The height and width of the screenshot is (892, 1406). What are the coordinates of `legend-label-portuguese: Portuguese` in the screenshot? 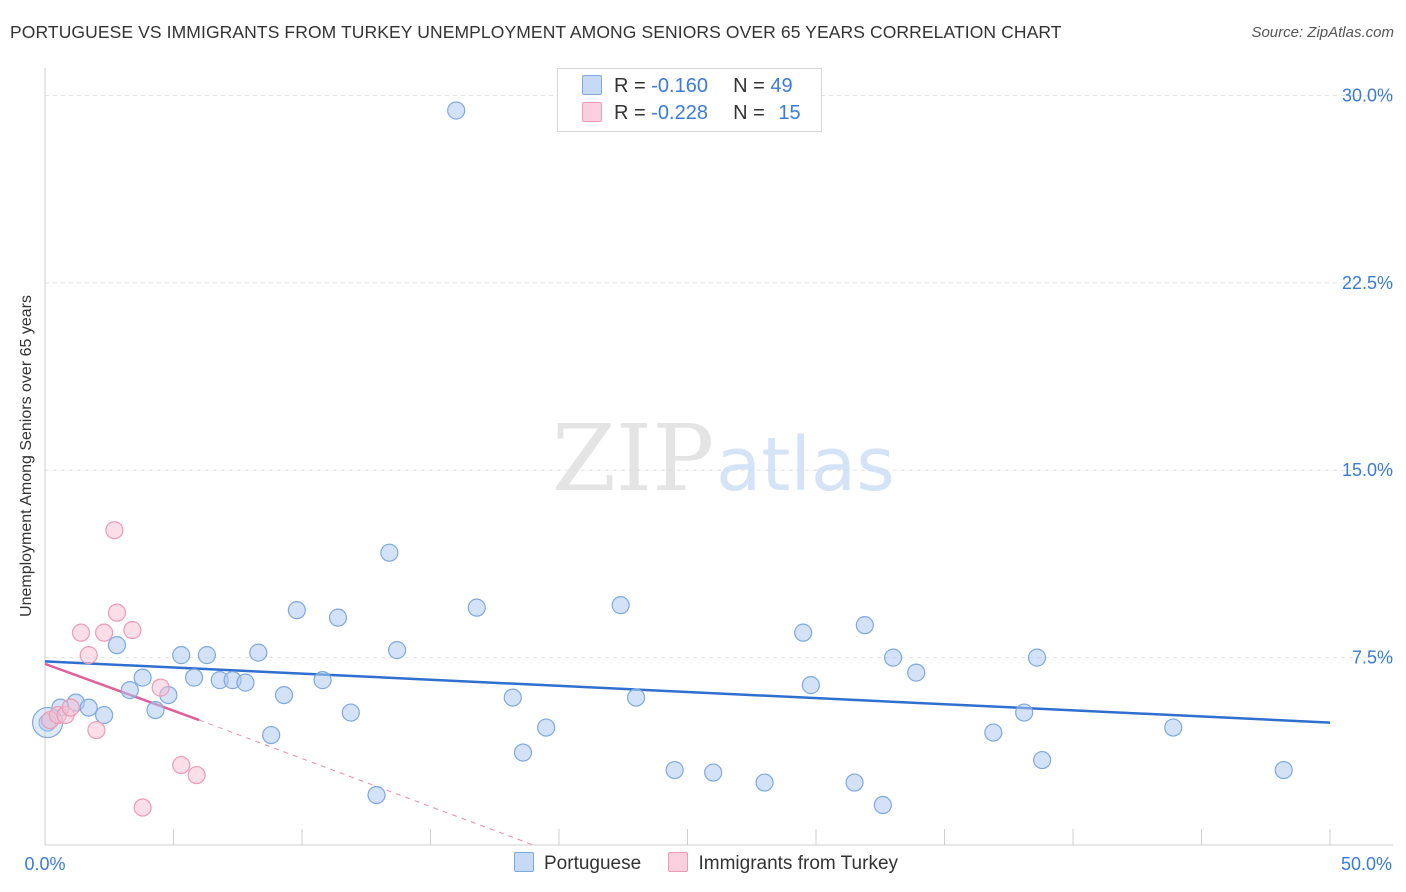 It's located at (593, 863).